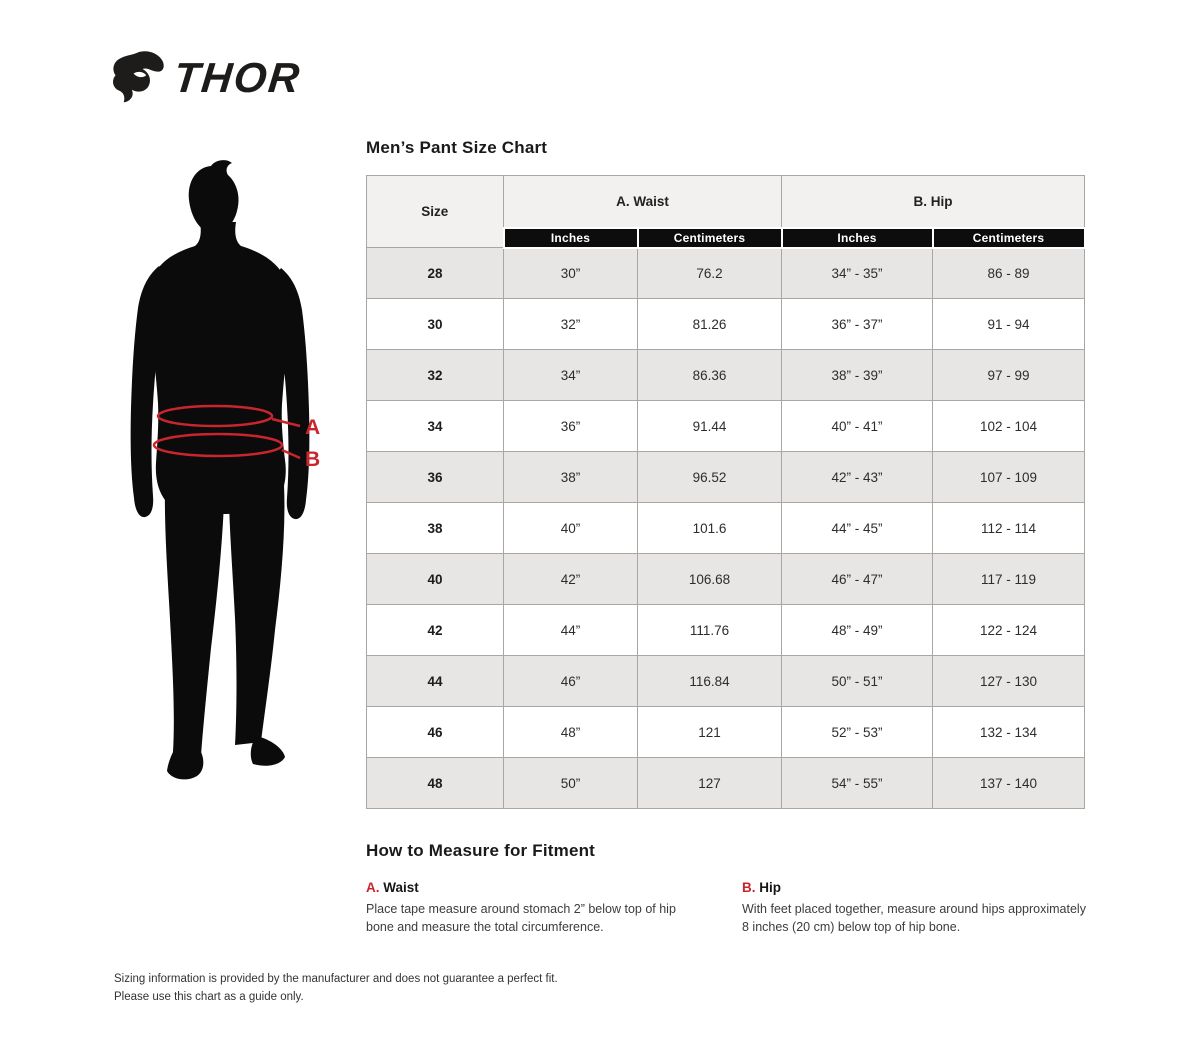 This screenshot has width=1200, height=1050. What do you see at coordinates (709, 732) in the screenshot?
I see `cell-waist-centimeters: 121` at bounding box center [709, 732].